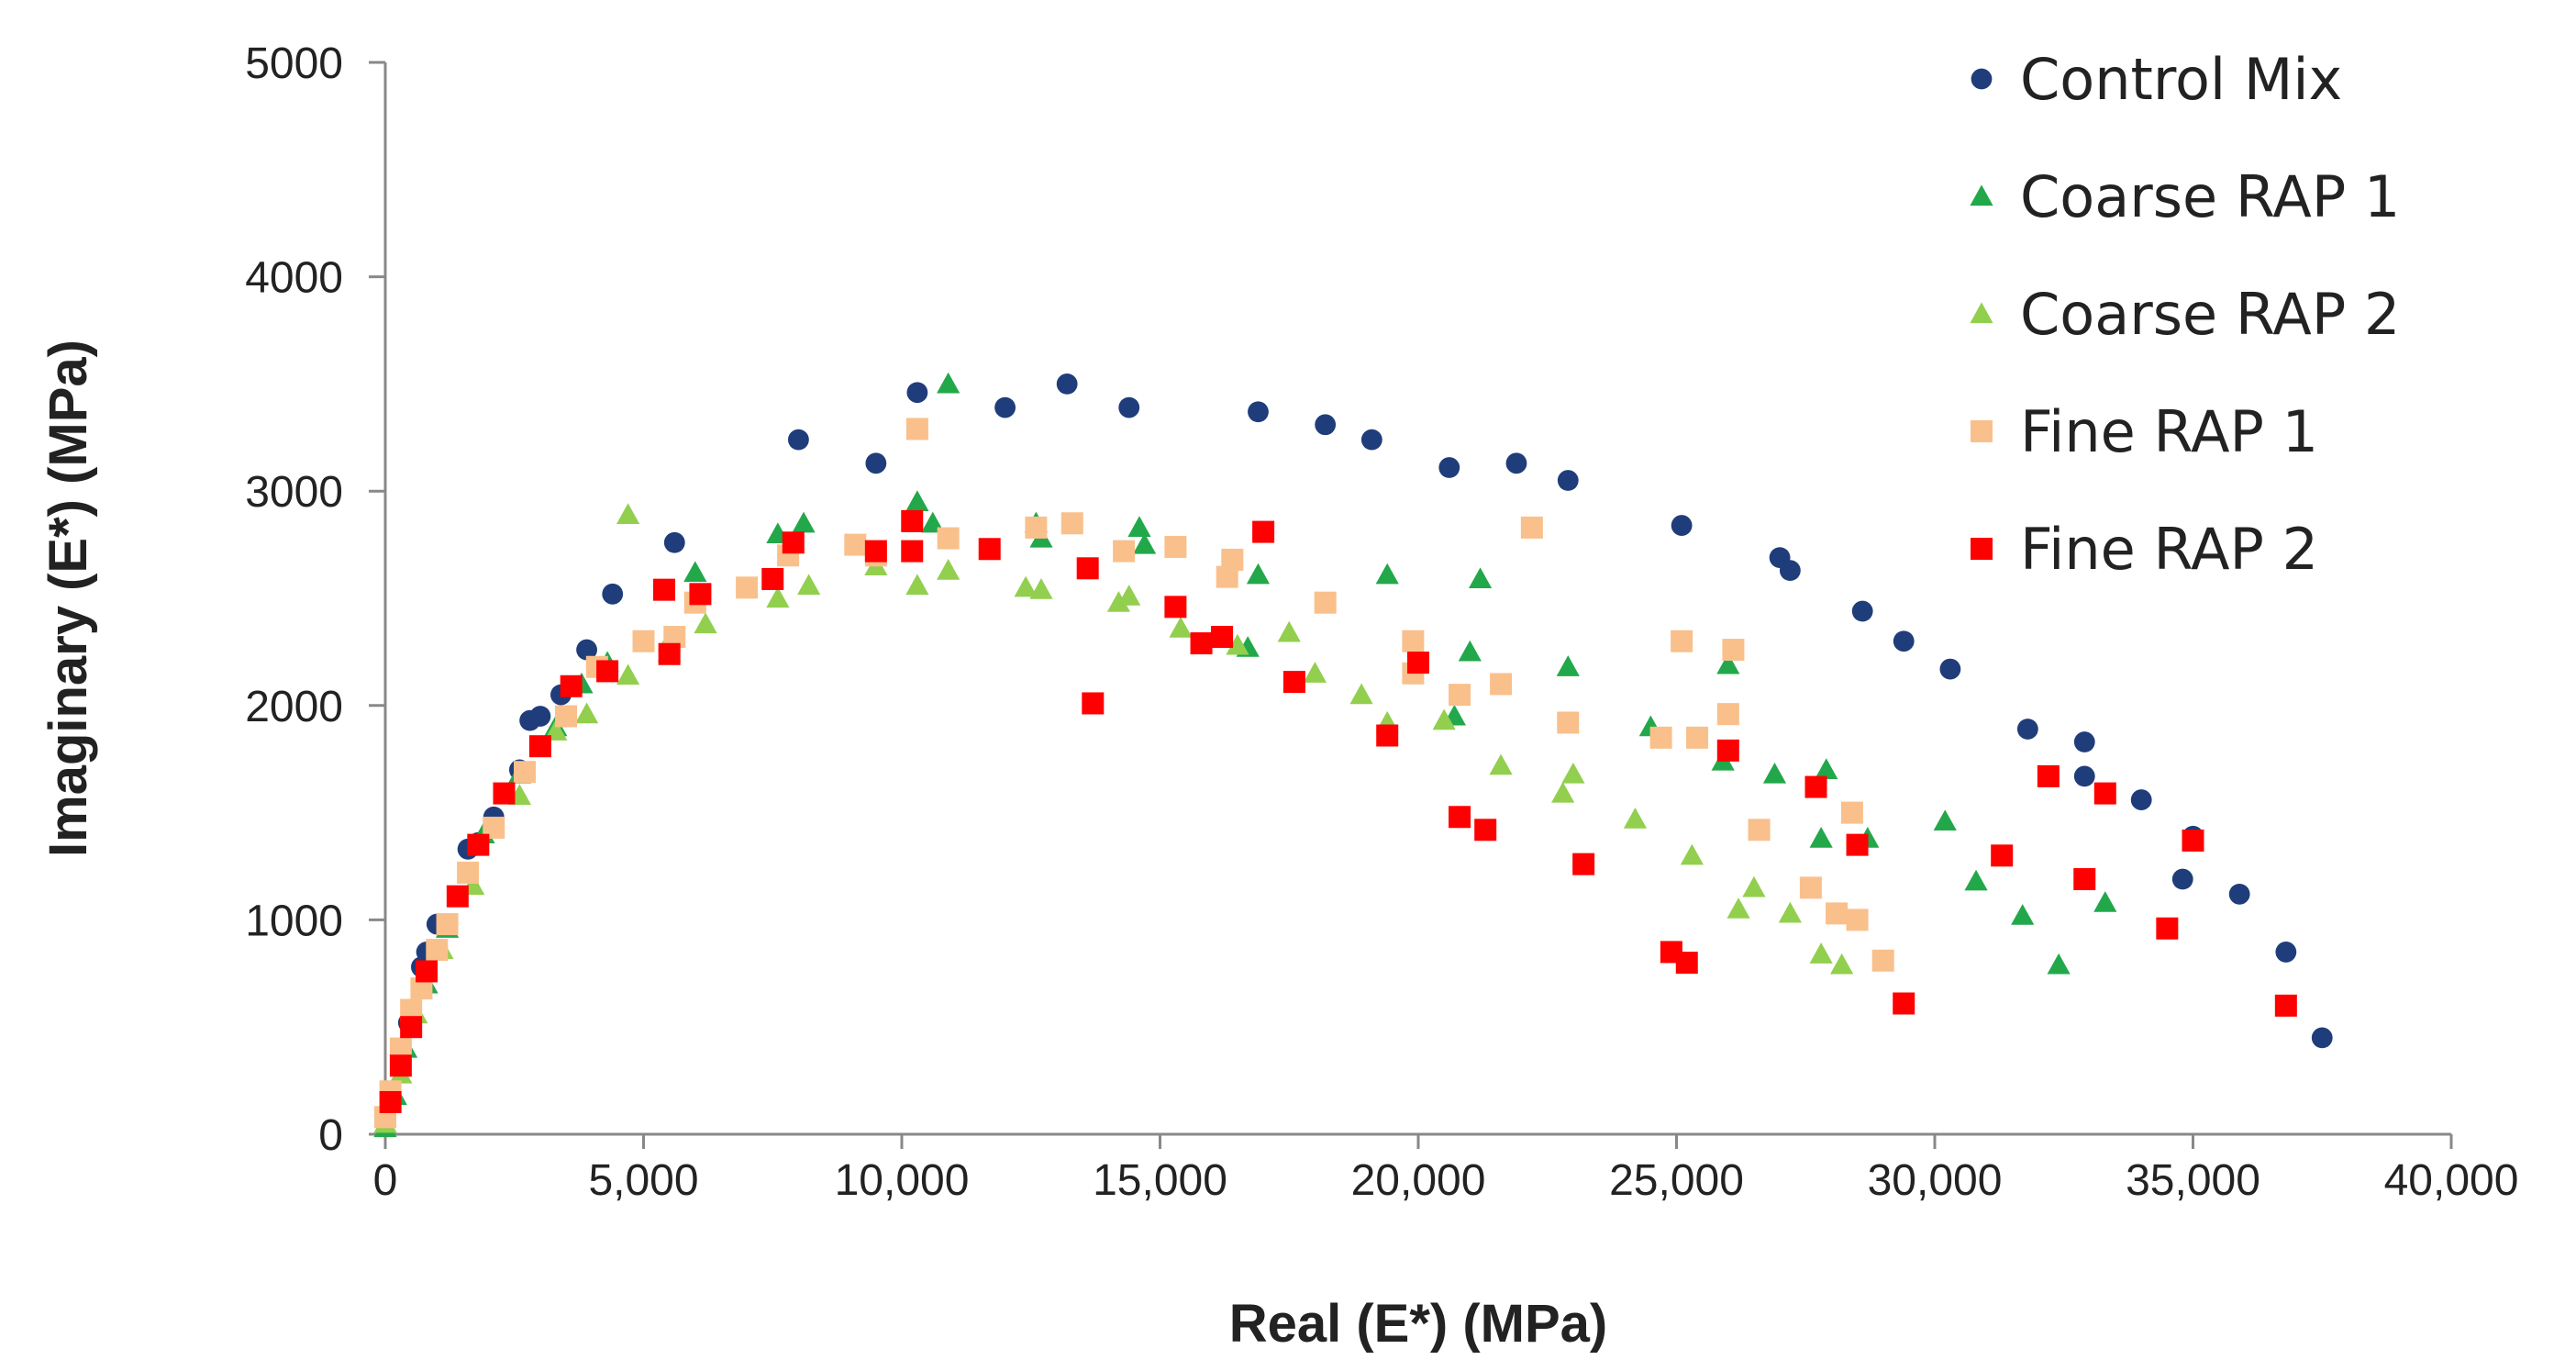  What do you see at coordinates (294, 707) in the screenshot?
I see `y-tick-label: 2000` at bounding box center [294, 707].